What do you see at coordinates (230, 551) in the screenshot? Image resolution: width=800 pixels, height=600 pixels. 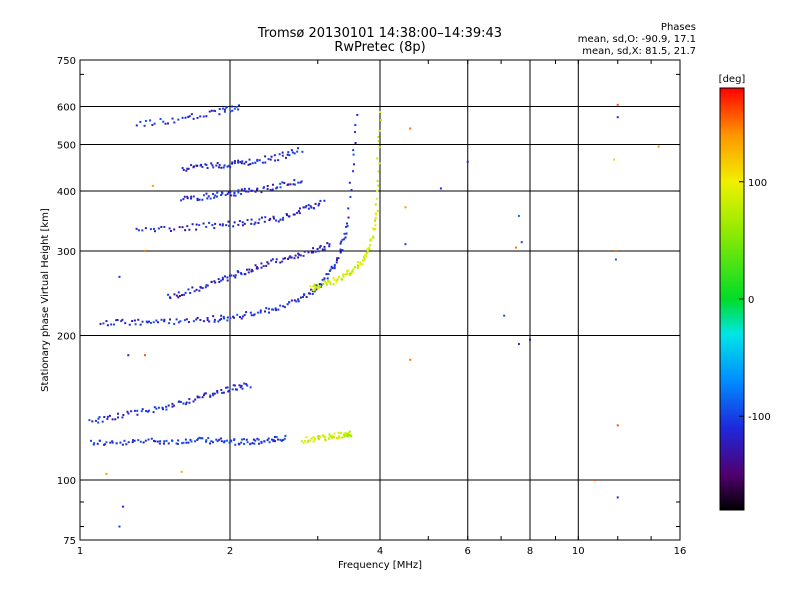 I see `x-tick-label: 2` at bounding box center [230, 551].